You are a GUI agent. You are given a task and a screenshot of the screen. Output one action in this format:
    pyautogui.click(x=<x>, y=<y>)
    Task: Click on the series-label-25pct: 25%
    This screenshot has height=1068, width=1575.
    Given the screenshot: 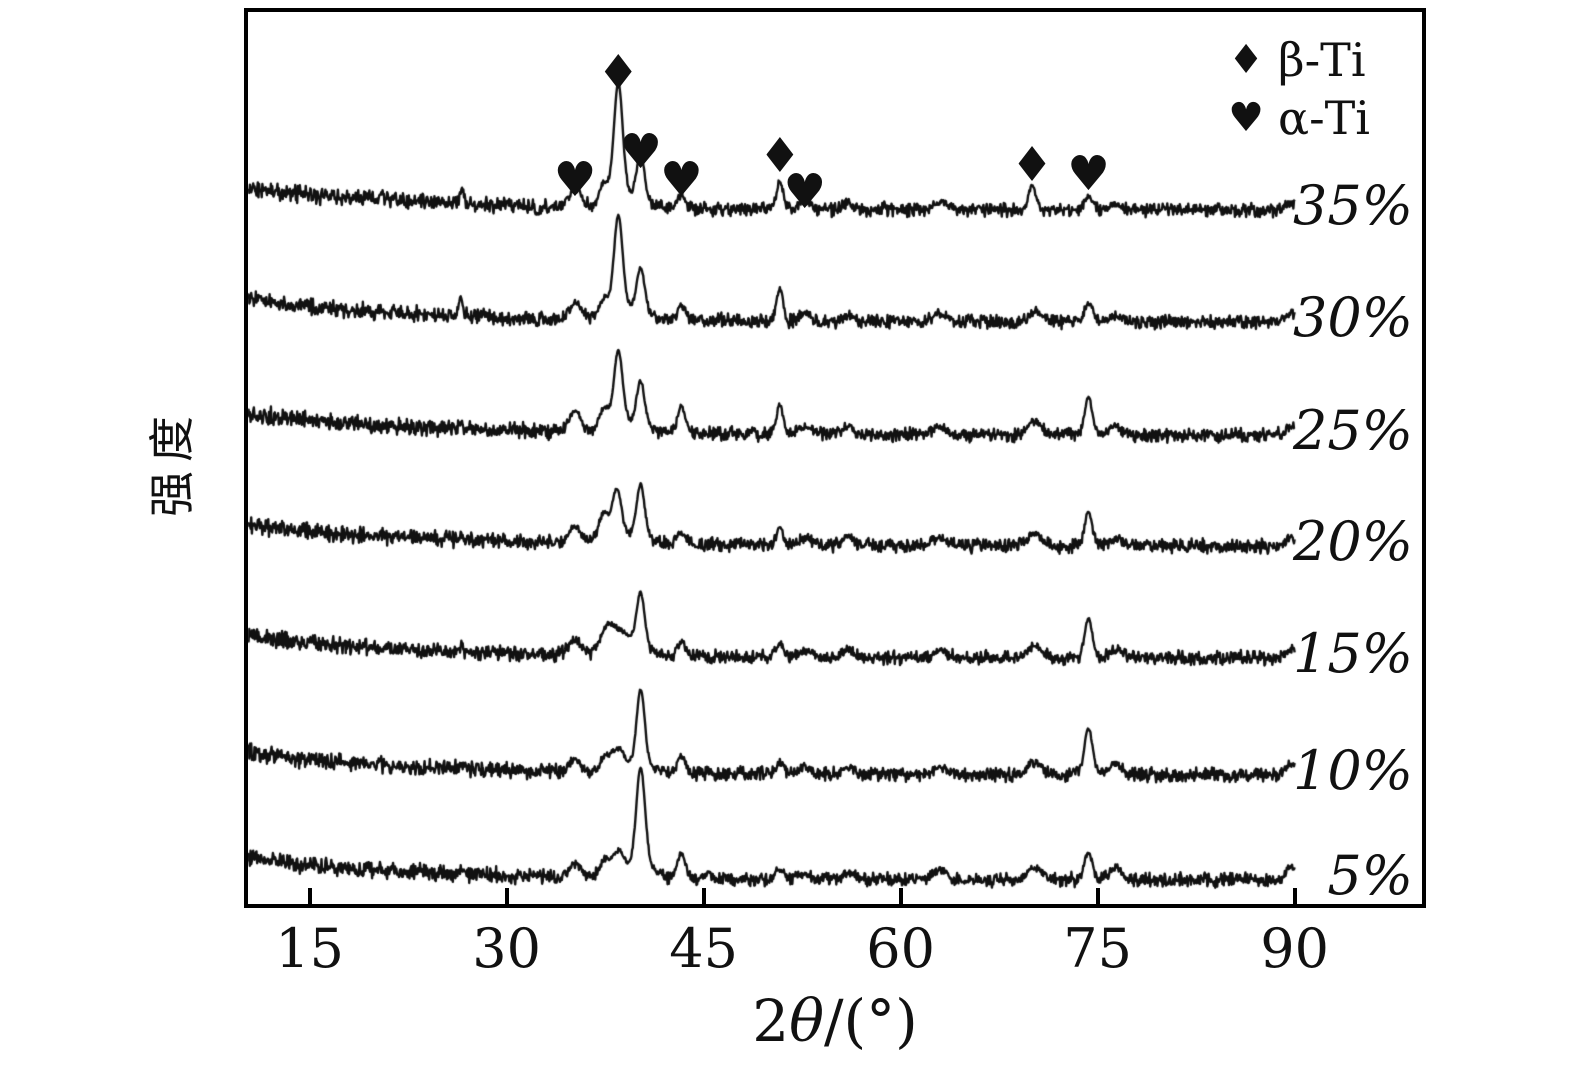 What is the action you would take?
    pyautogui.click(x=1352, y=430)
    